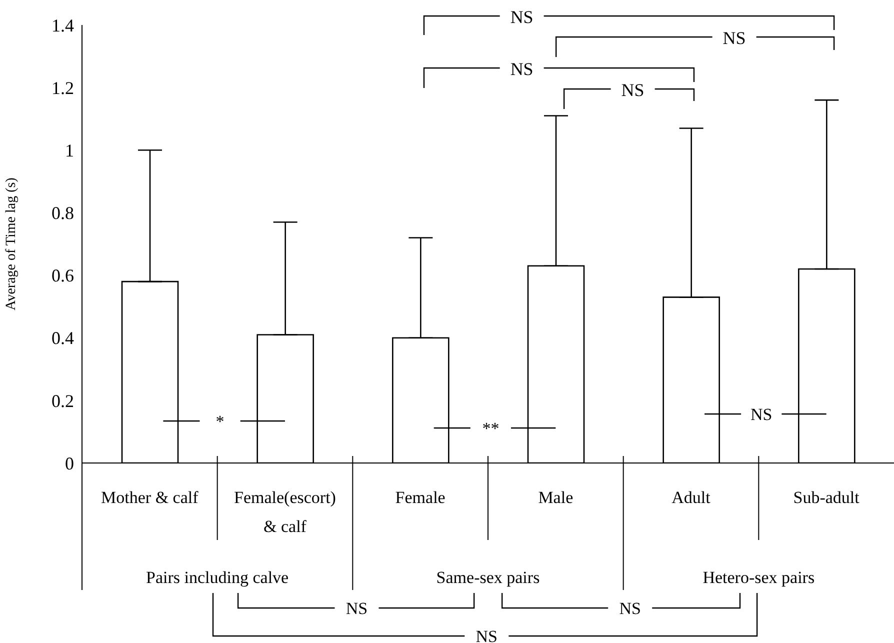  What do you see at coordinates (69, 463) in the screenshot?
I see `y-tick-label: 0` at bounding box center [69, 463].